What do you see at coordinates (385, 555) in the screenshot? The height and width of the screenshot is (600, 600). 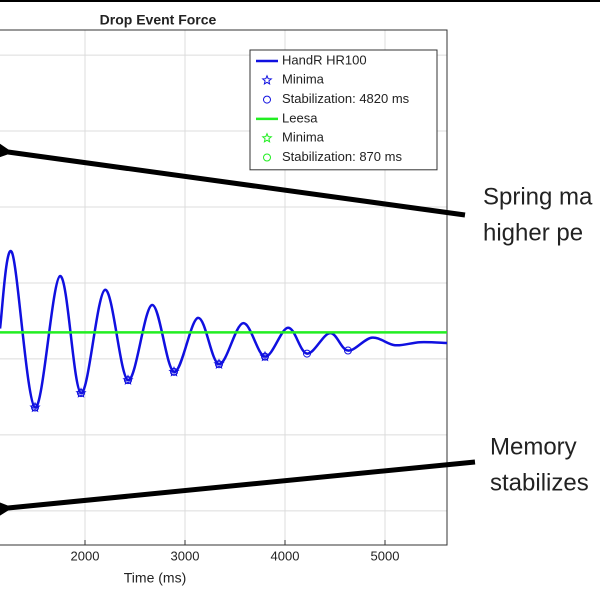 I see `x-tick-label: 5000` at bounding box center [385, 555].